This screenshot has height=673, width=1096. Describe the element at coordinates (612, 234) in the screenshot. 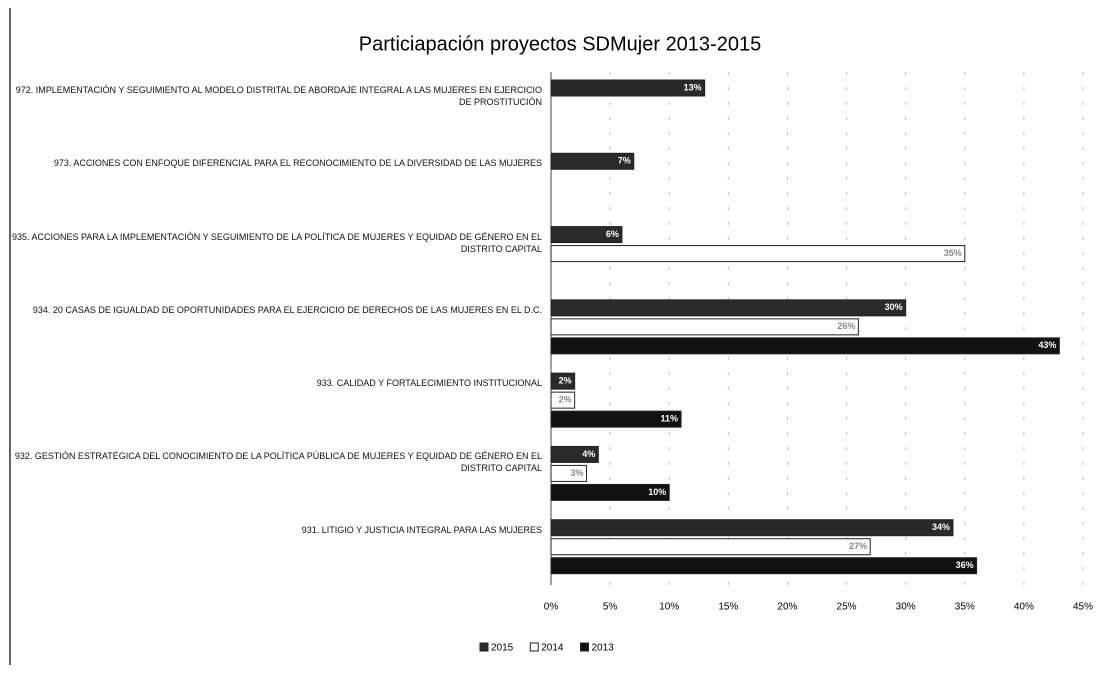

I see `value-label: 6%` at that location.